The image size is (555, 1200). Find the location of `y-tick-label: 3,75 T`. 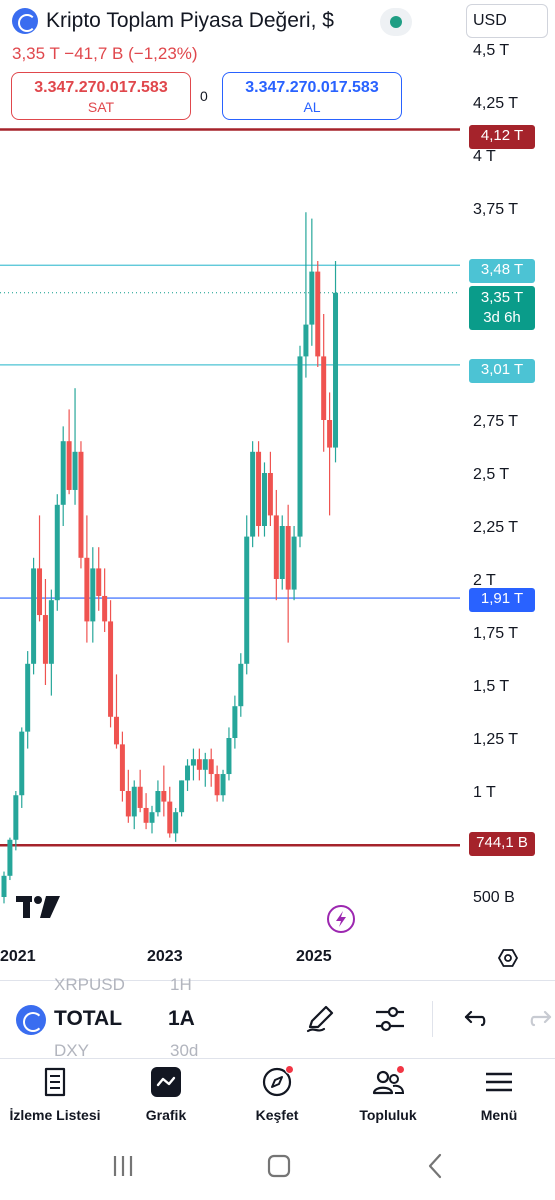

y-tick-label: 3,75 T is located at coordinates (495, 209).